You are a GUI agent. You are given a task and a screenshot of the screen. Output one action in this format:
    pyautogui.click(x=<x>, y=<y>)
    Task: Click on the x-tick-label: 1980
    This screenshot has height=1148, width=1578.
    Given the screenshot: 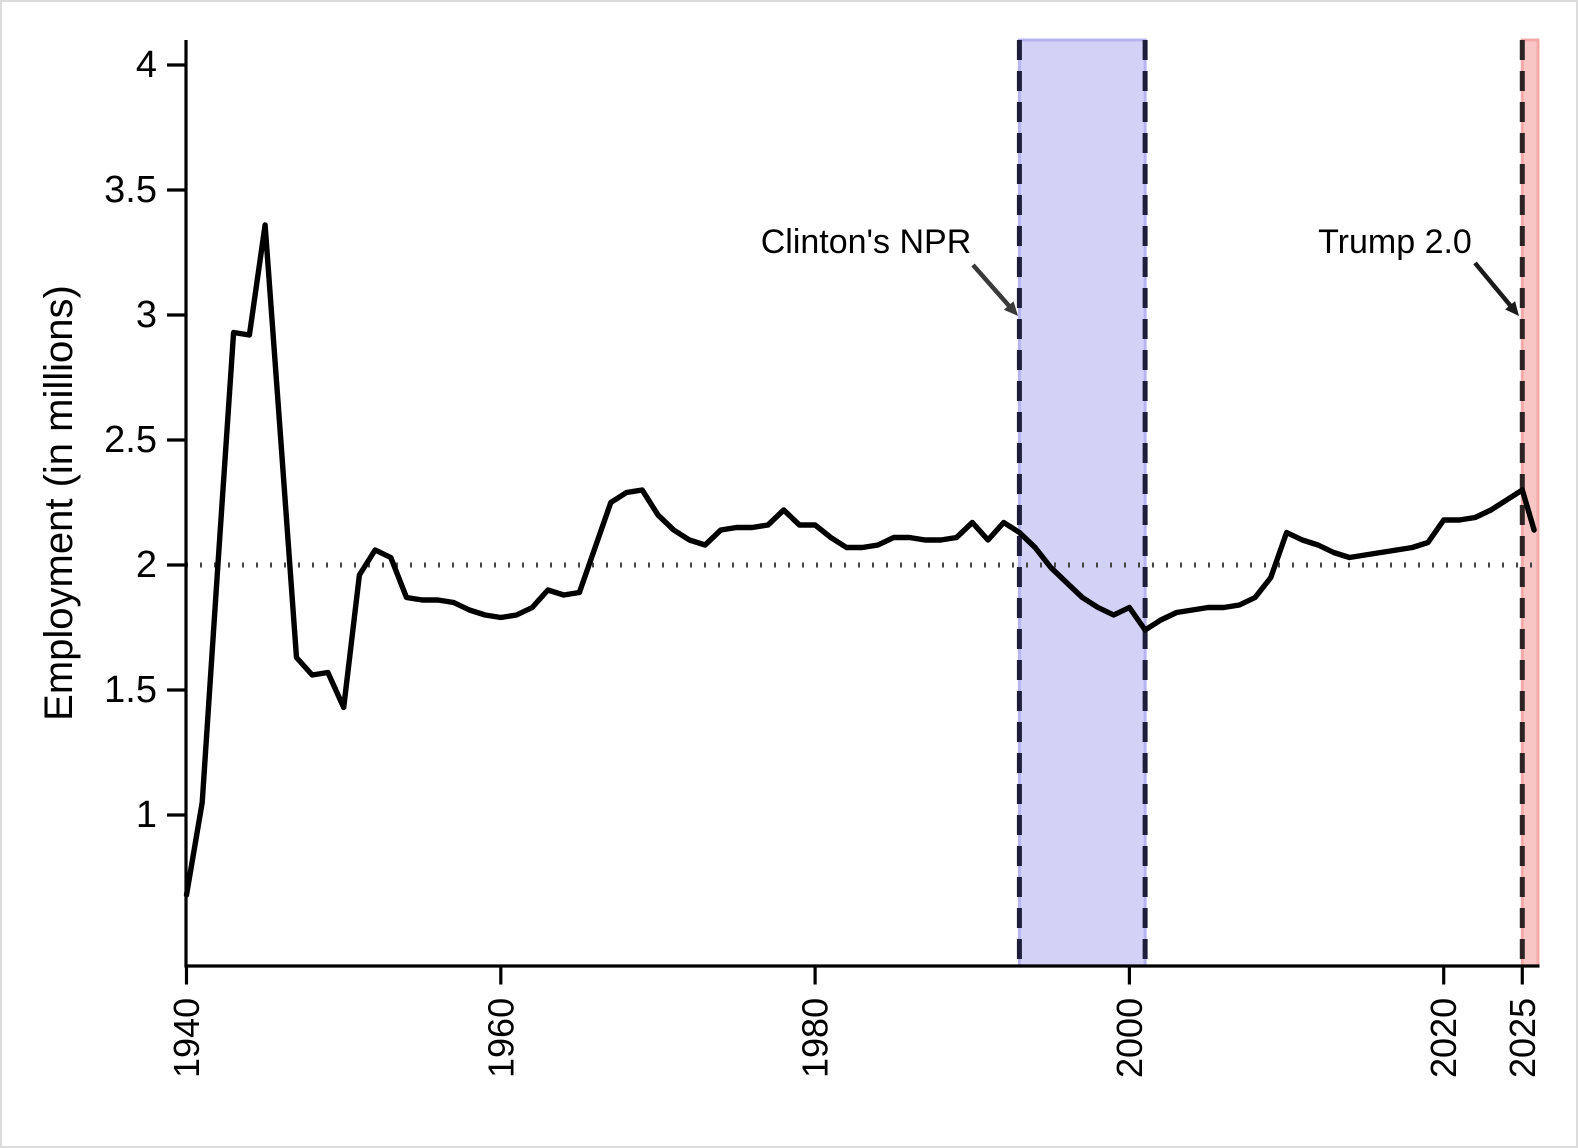 What is the action you would take?
    pyautogui.click(x=815, y=1038)
    